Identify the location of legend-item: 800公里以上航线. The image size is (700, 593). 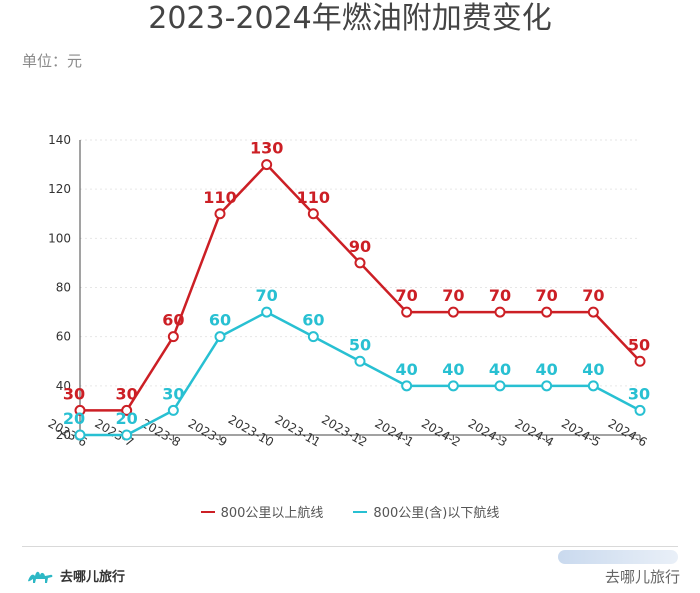
(262, 511).